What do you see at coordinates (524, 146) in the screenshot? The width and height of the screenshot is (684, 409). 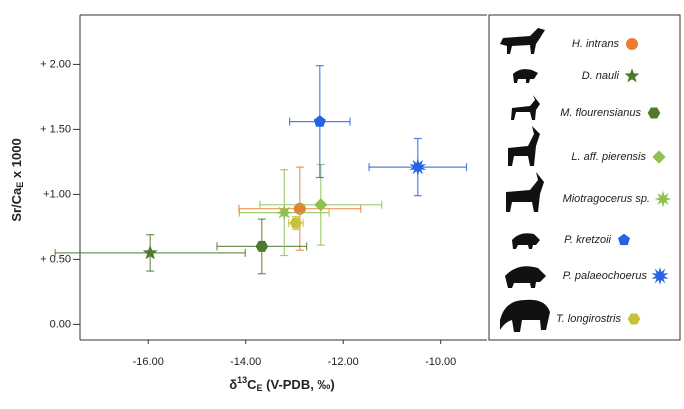 I see `silhouette-antelope` at bounding box center [524, 146].